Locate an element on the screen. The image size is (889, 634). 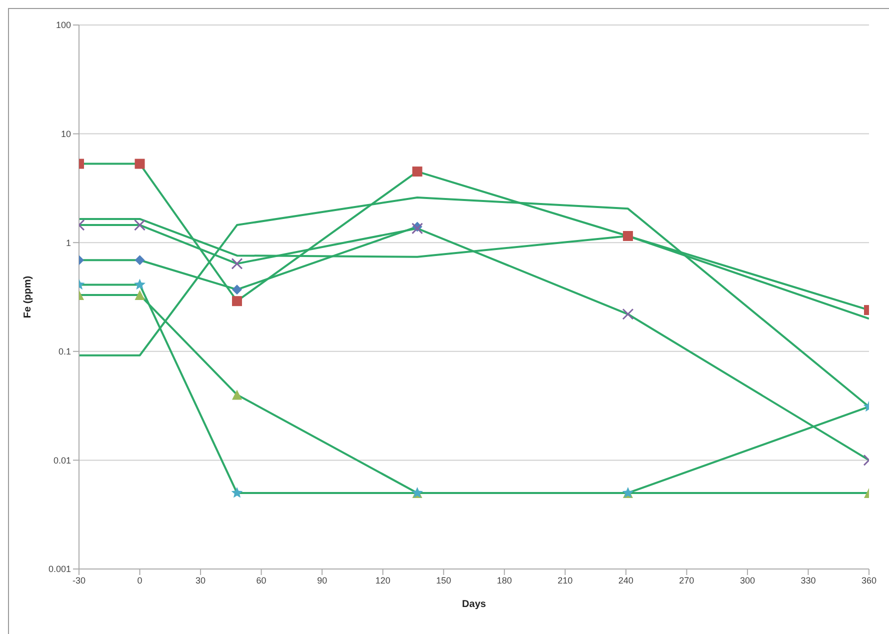
x-tick-label: 270 is located at coordinates (686, 580).